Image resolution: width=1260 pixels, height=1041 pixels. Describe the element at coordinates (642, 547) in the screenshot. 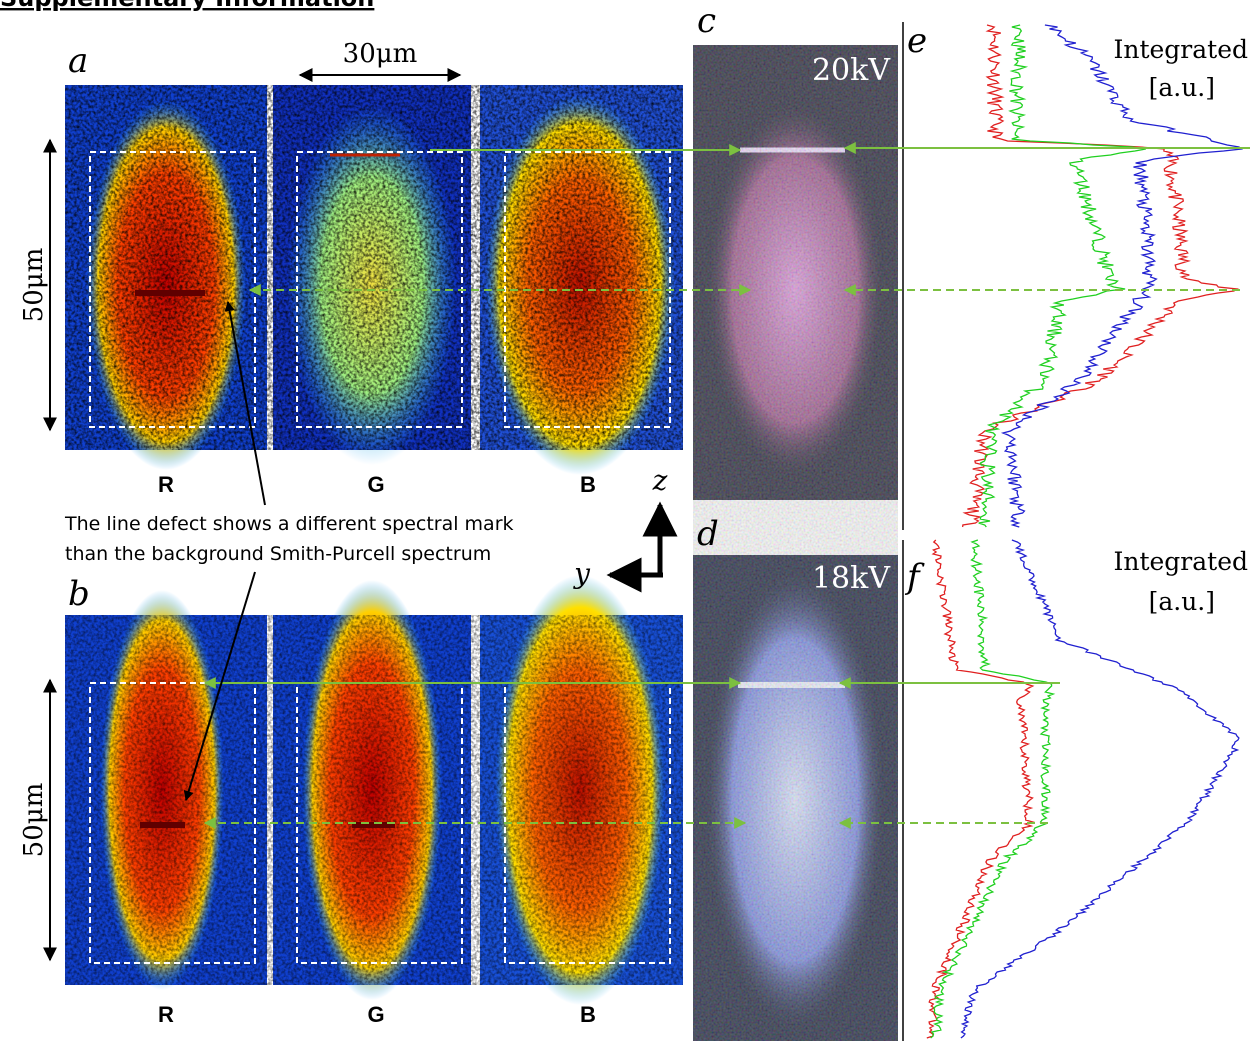

I see `axis-arrows` at that location.